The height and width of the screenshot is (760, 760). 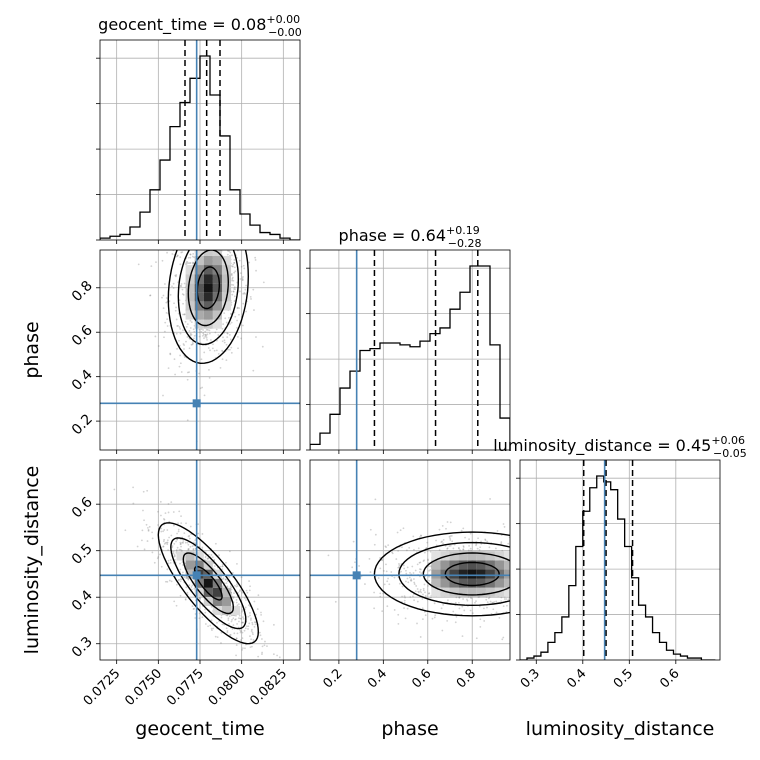 I want to click on x-tick-label: 0.0725, so click(x=102, y=687).